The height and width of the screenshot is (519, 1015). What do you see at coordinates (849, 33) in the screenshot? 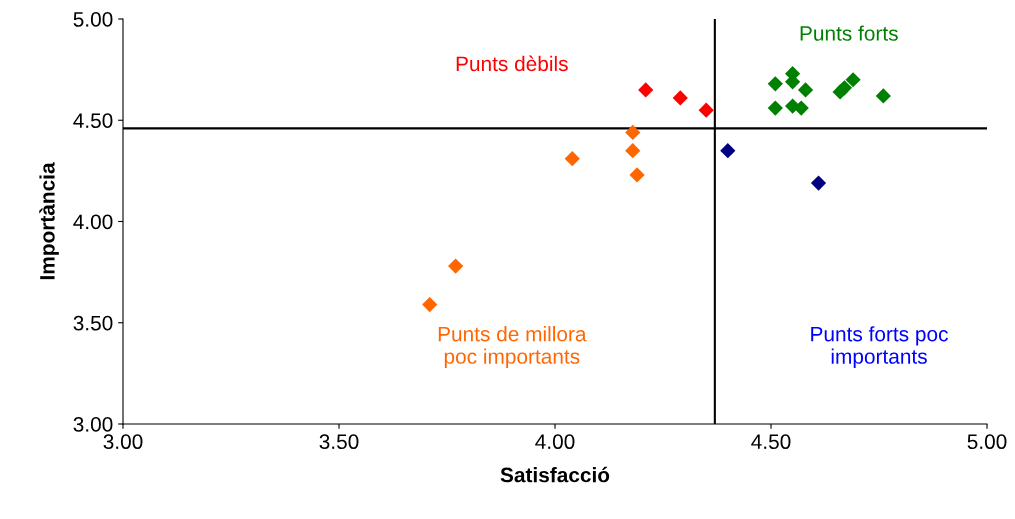
I see `annotation: Punts forts` at bounding box center [849, 33].